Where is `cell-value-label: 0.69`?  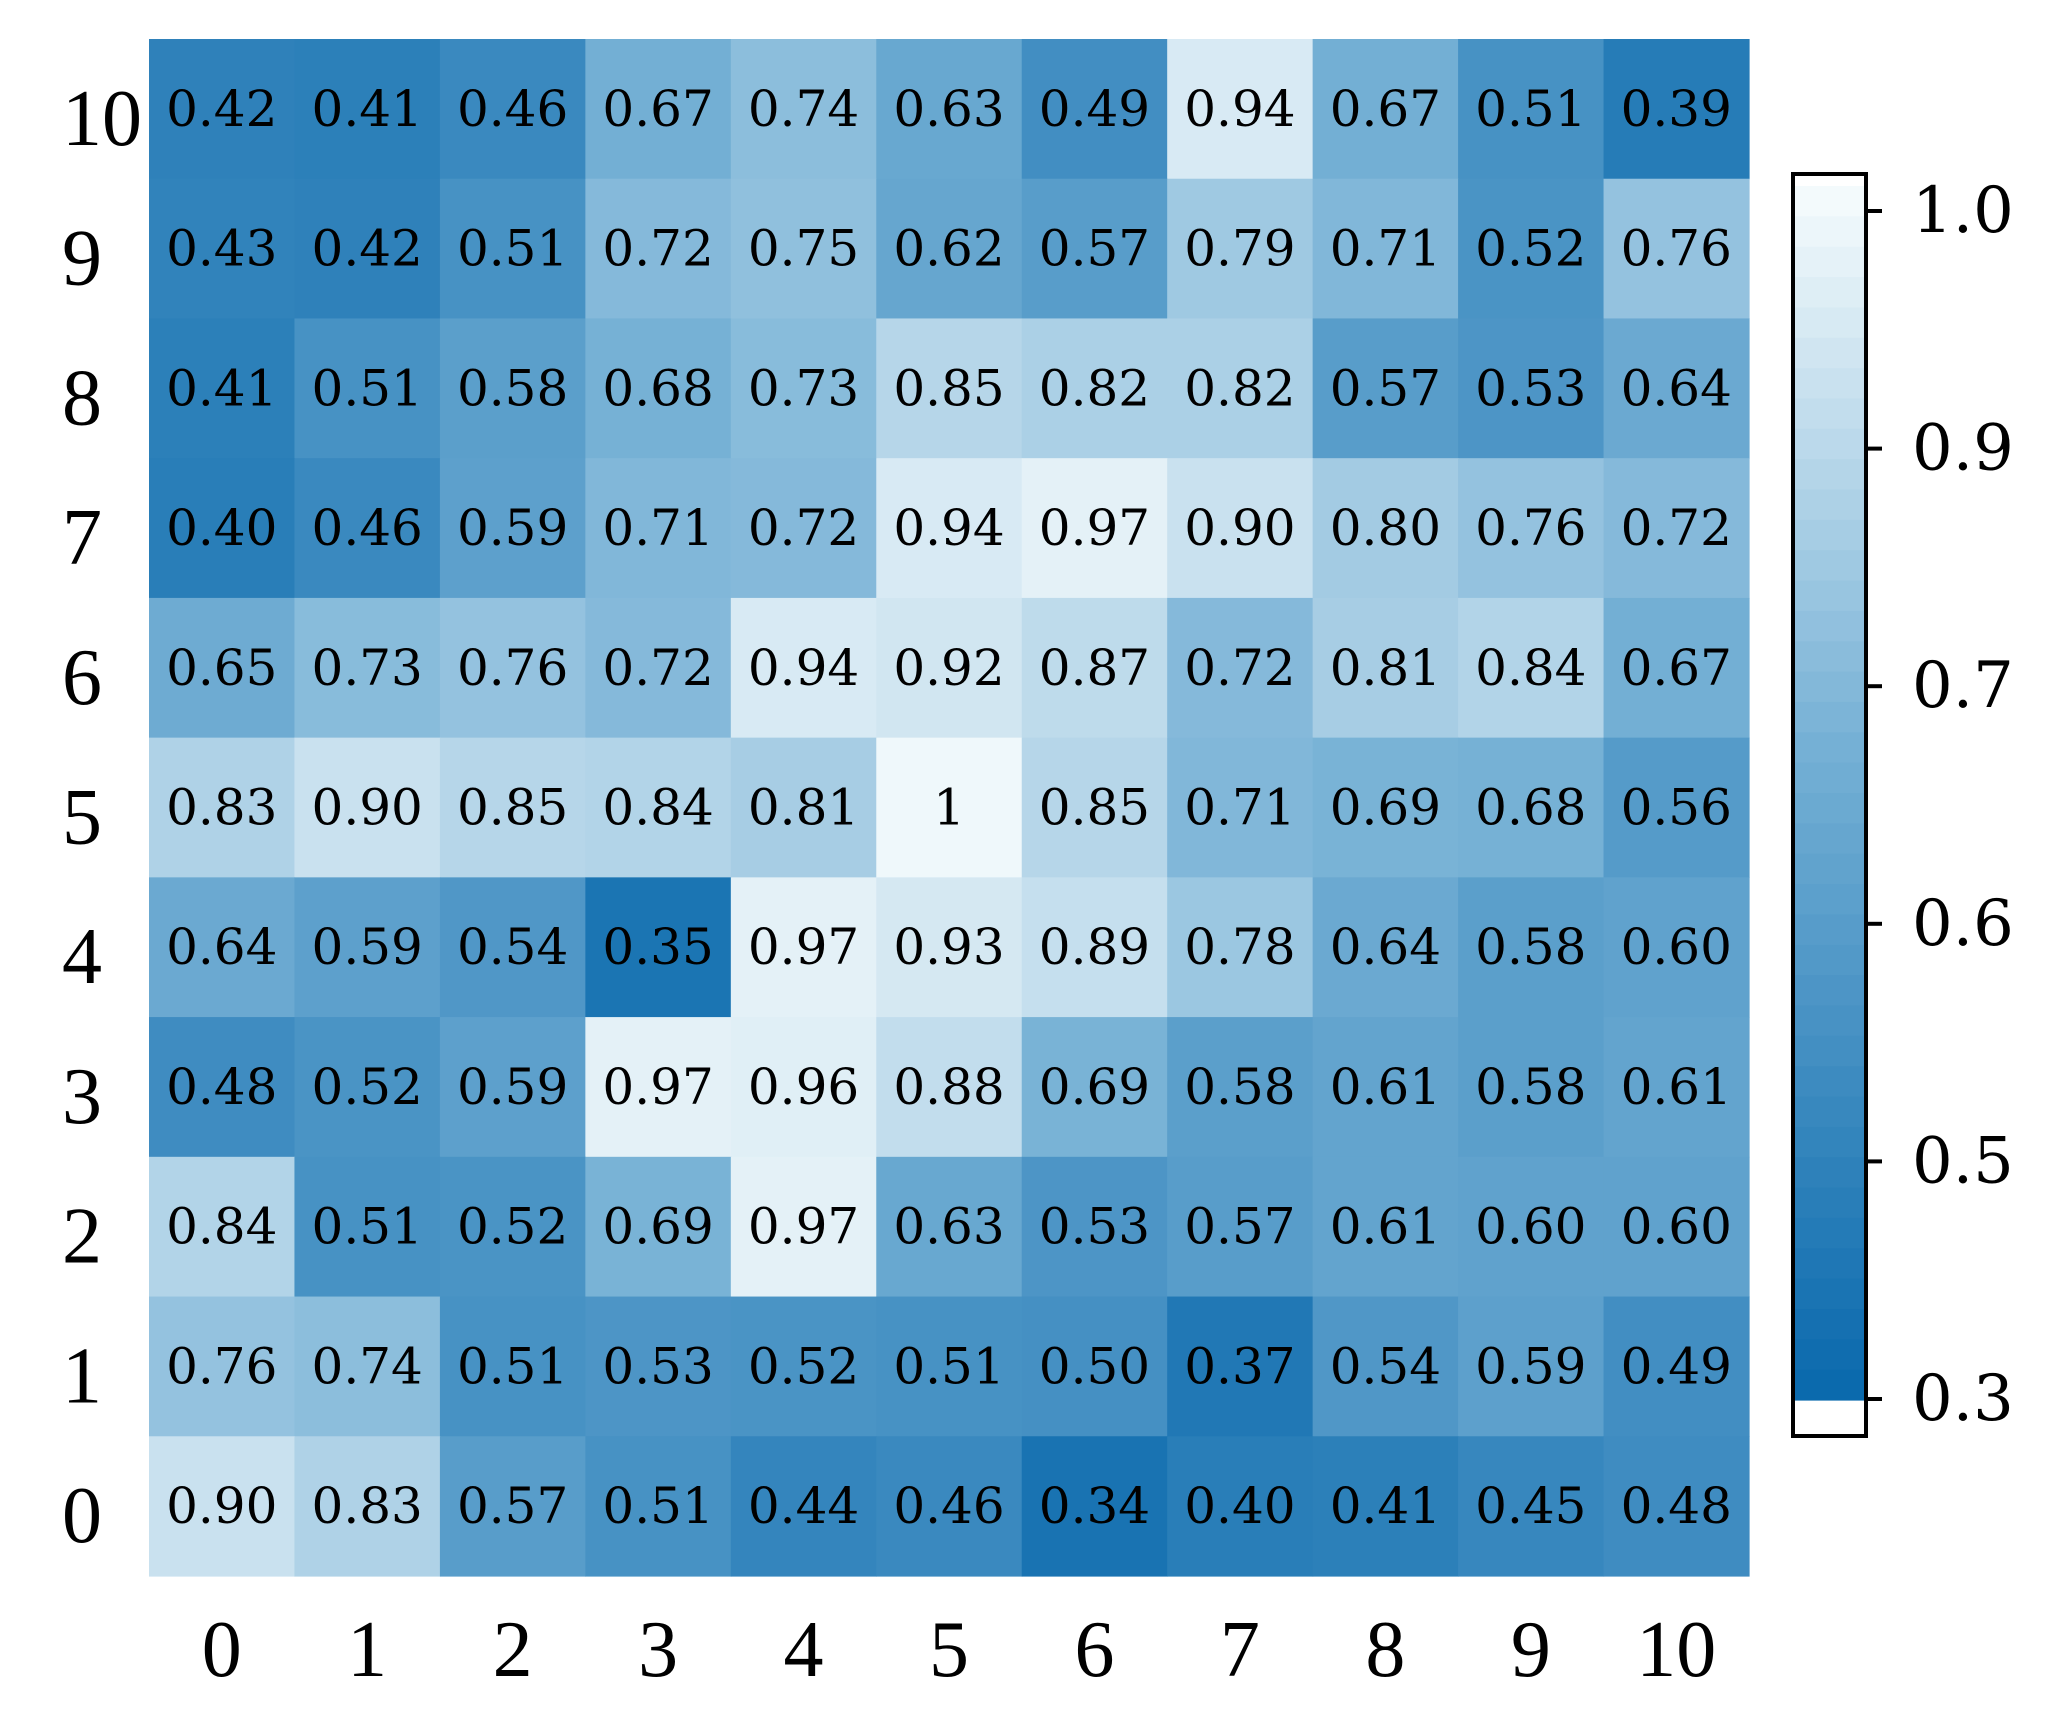 cell-value-label: 0.69 is located at coordinates (1094, 1087).